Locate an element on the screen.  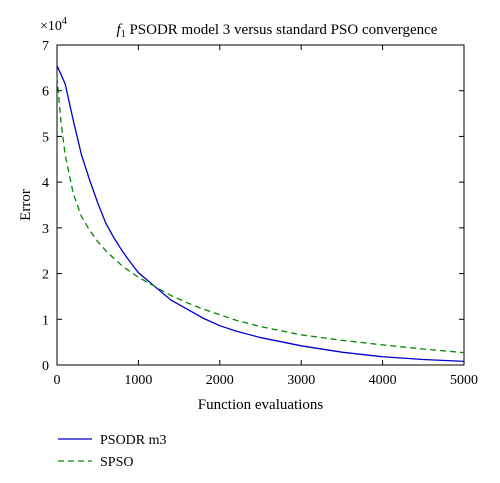
y-tick-label: 5 is located at coordinates (45, 137).